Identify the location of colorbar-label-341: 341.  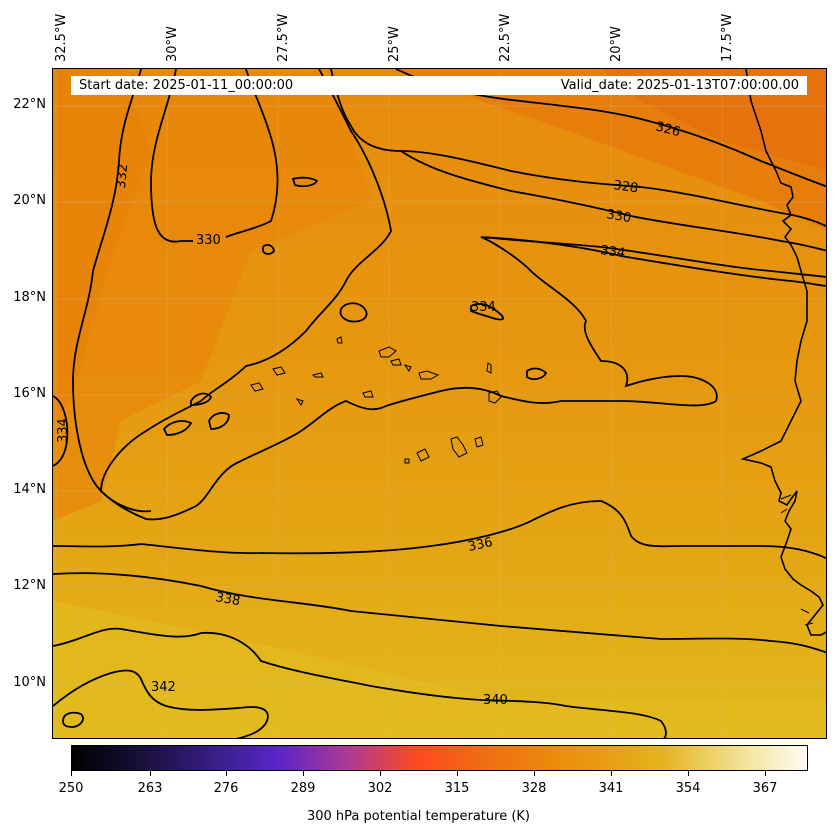
(611, 788).